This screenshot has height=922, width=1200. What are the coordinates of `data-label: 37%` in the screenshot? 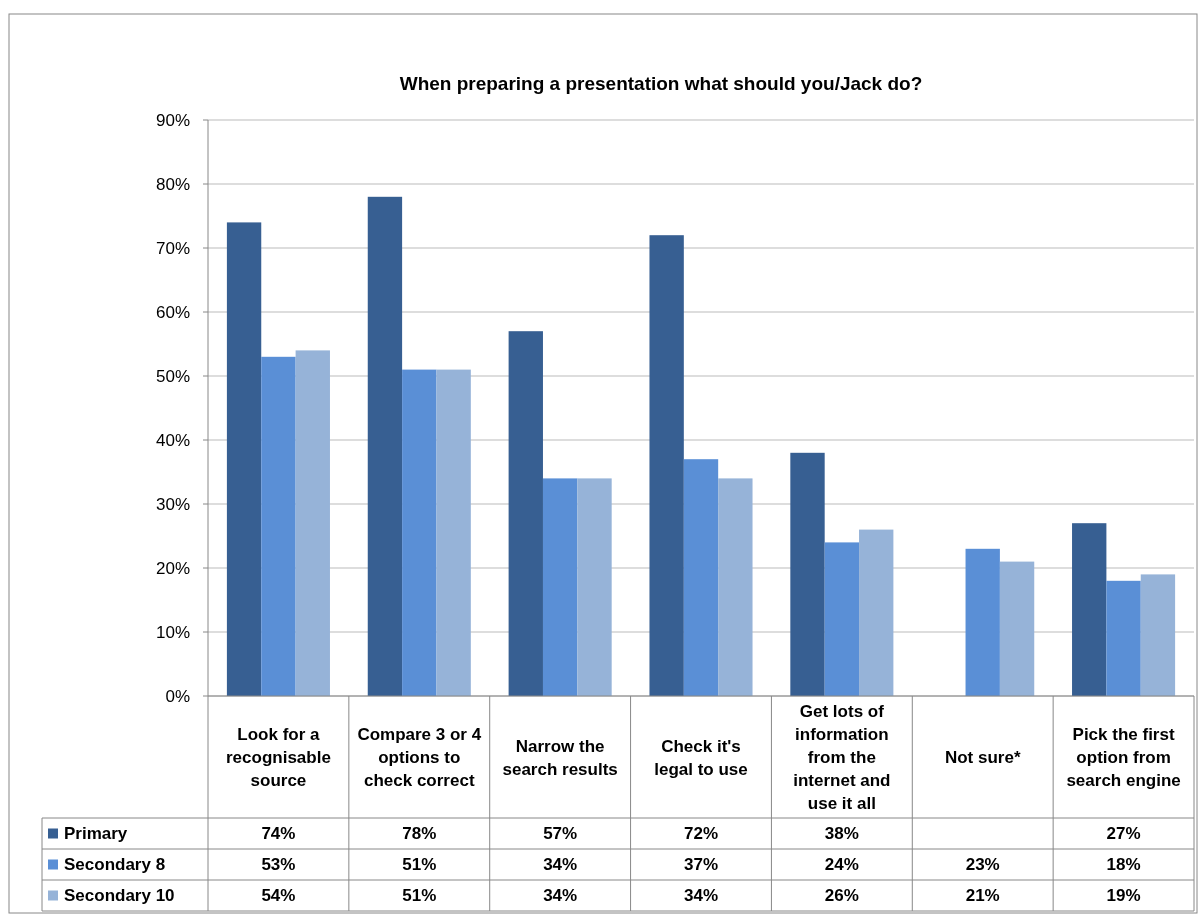 It's located at (701, 865).